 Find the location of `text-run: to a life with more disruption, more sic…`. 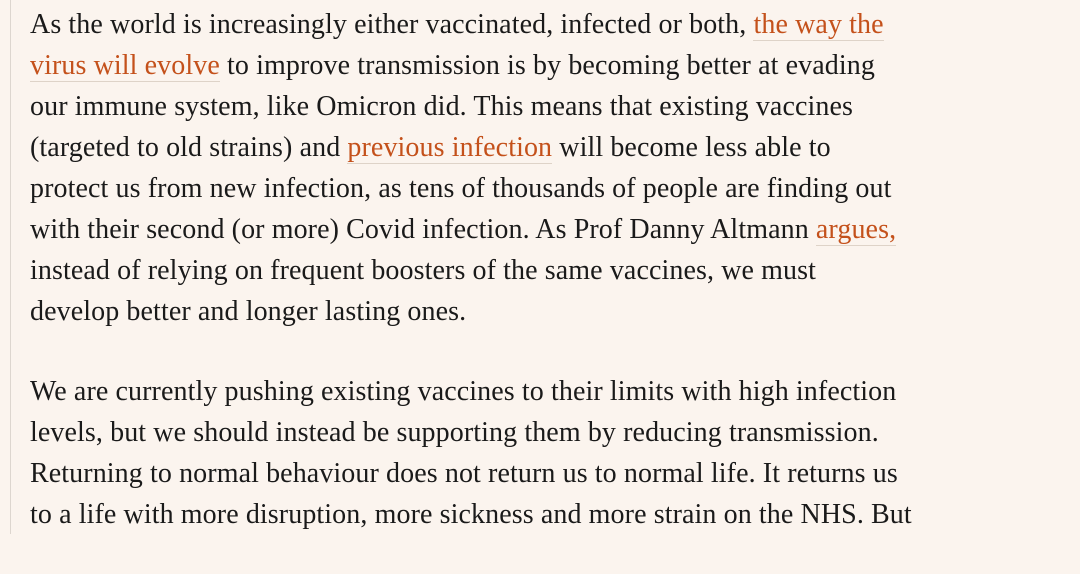

text-run: to a life with more disruption, more sic… is located at coordinates (471, 514).